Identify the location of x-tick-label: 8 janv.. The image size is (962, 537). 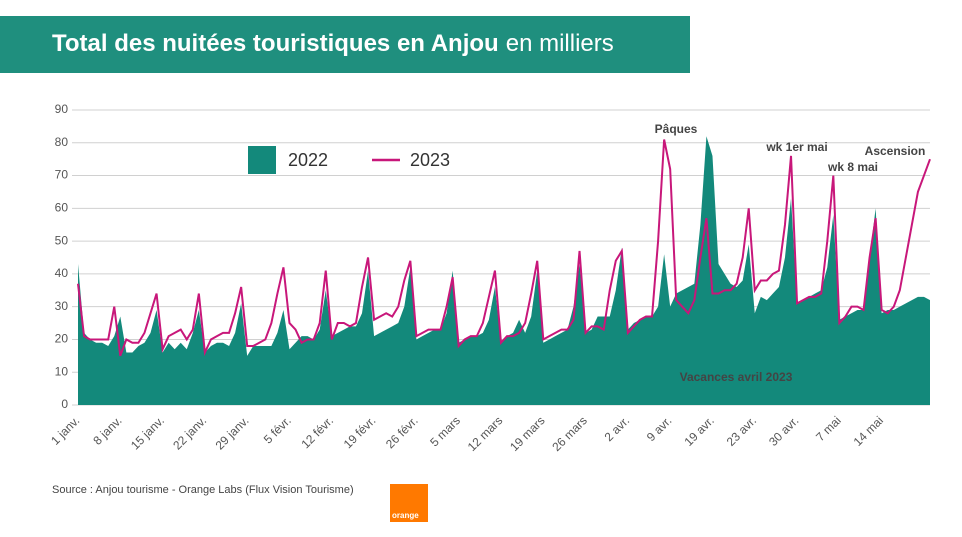
(107, 430).